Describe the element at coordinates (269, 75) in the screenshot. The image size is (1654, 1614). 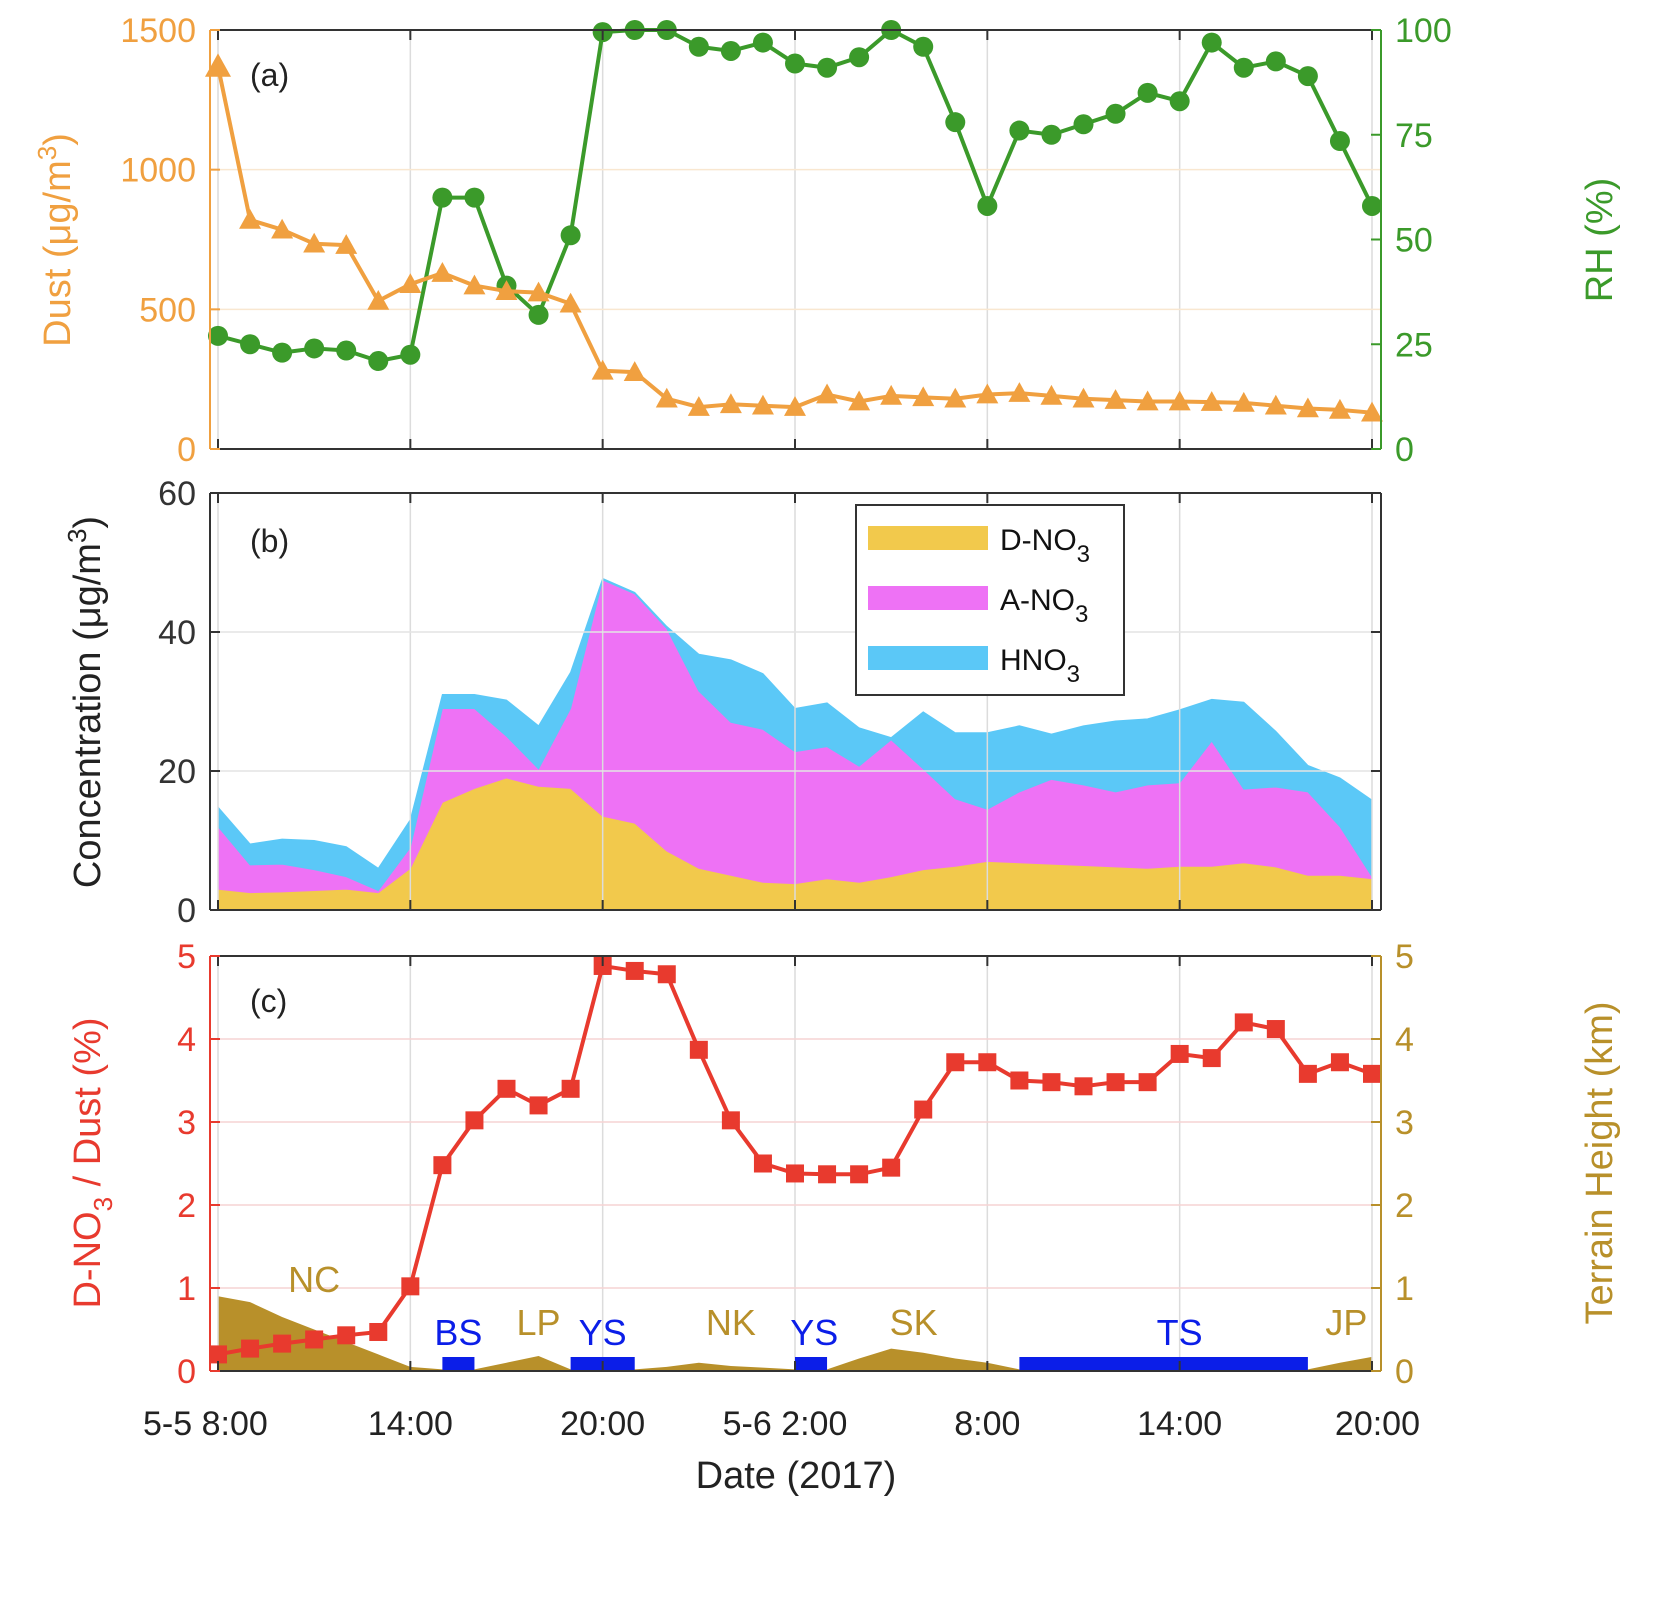
I see `panel-label-a: (a)` at that location.